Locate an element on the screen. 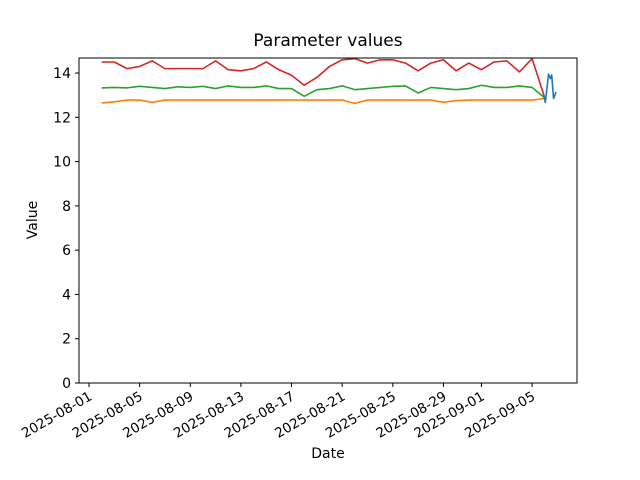 This screenshot has height=480, width=640. y-axis-label: Value is located at coordinates (33, 220).